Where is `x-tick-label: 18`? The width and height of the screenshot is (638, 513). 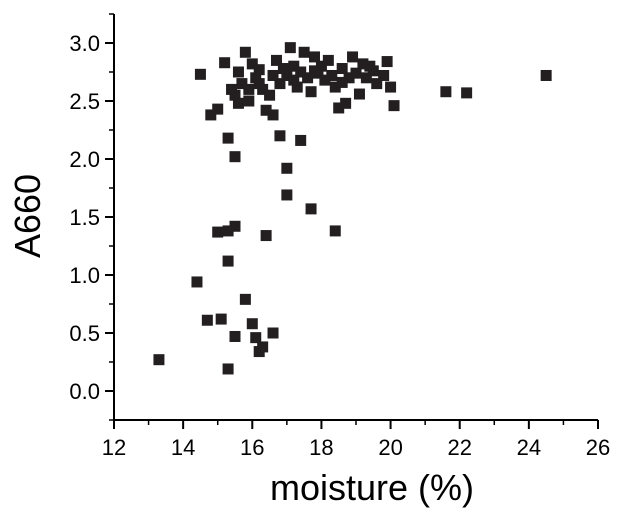 x-tick-label: 18 is located at coordinates (321, 447).